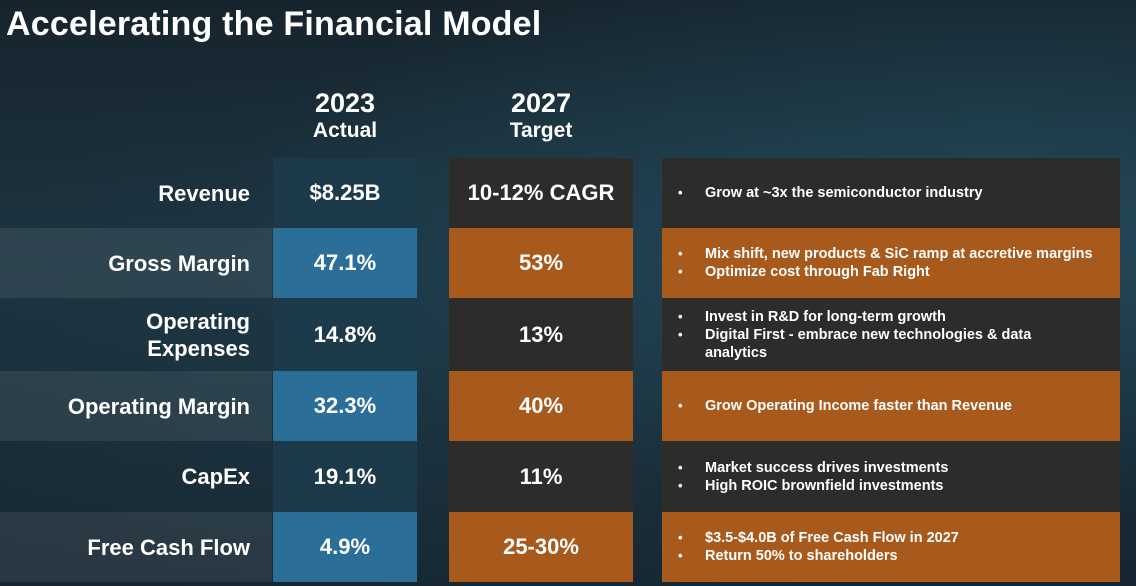 Image resolution: width=1136 pixels, height=586 pixels. Describe the element at coordinates (215, 476) in the screenshot. I see `row-label-capex: CapEx` at that location.